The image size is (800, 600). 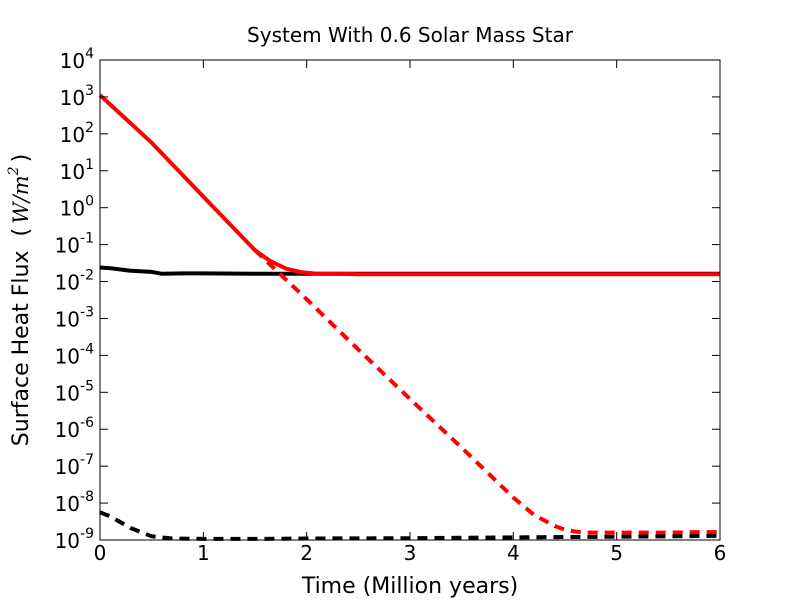 What do you see at coordinates (409, 586) in the screenshot?
I see `x-axis-label: Time (Million years)` at bounding box center [409, 586].